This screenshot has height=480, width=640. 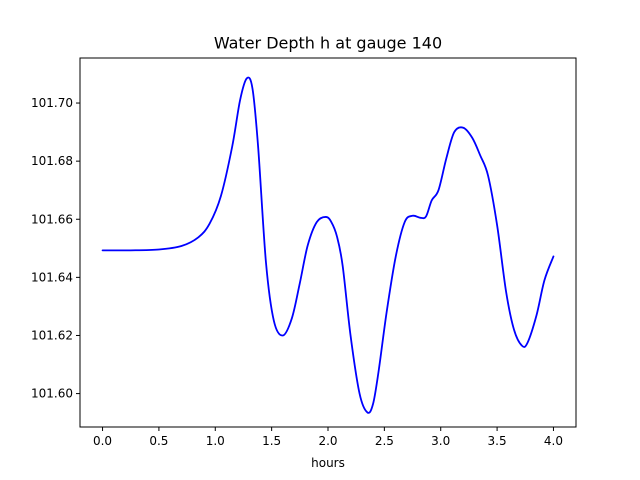 I want to click on x-tick-label: 0.5, so click(x=158, y=441).